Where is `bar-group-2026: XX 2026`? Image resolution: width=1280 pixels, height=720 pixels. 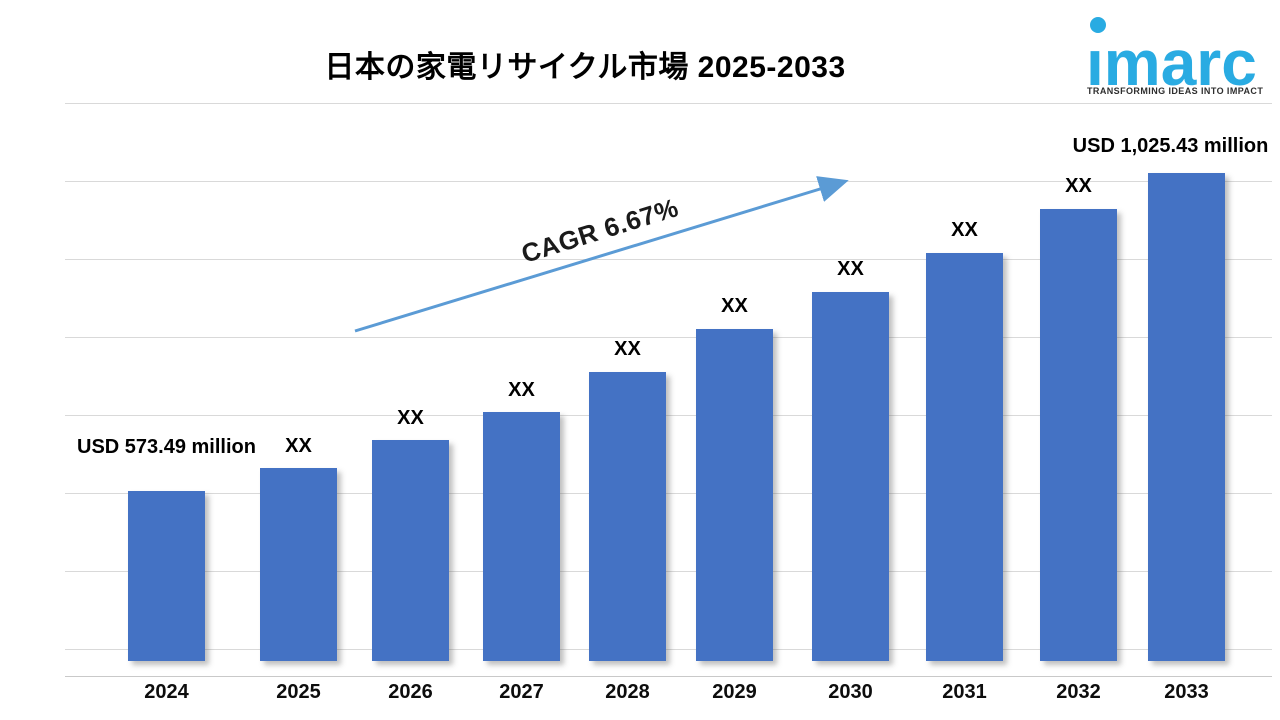 bar-group-2026: XX 2026 is located at coordinates (410, 555).